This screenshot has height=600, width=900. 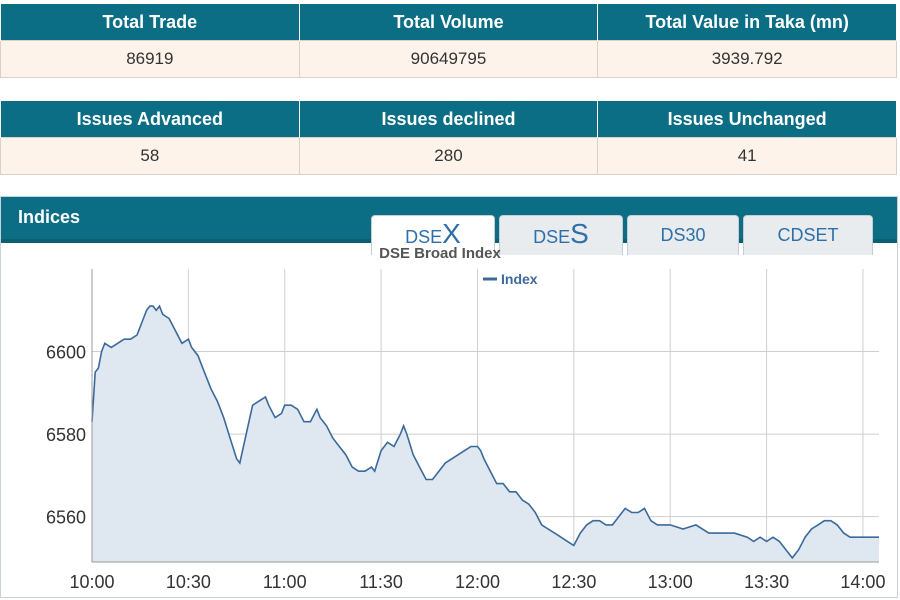 I want to click on tab-ds30-label: DS30, so click(x=683, y=235).